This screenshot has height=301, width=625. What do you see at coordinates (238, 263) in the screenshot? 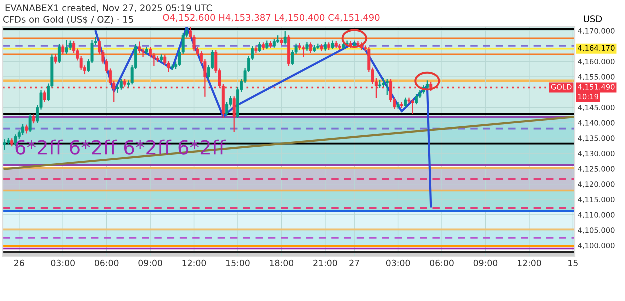
I see `x-tick-label: 15:00` at bounding box center [238, 263].